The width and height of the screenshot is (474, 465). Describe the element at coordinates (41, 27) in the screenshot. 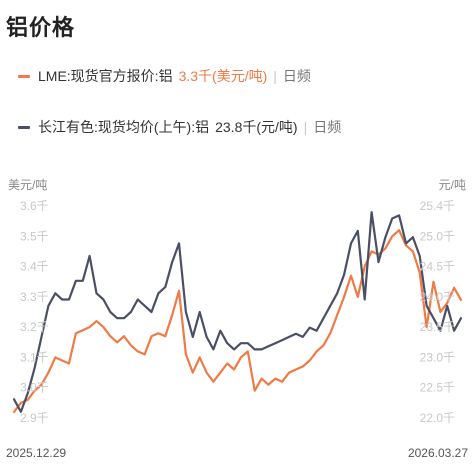

I see `chart-title: 铝价格` at that location.